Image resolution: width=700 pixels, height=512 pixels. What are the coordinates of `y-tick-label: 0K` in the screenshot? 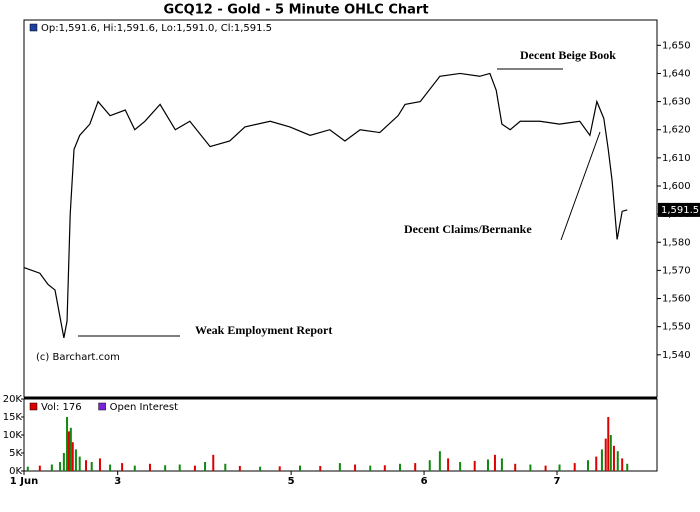 It's located at (15, 471).